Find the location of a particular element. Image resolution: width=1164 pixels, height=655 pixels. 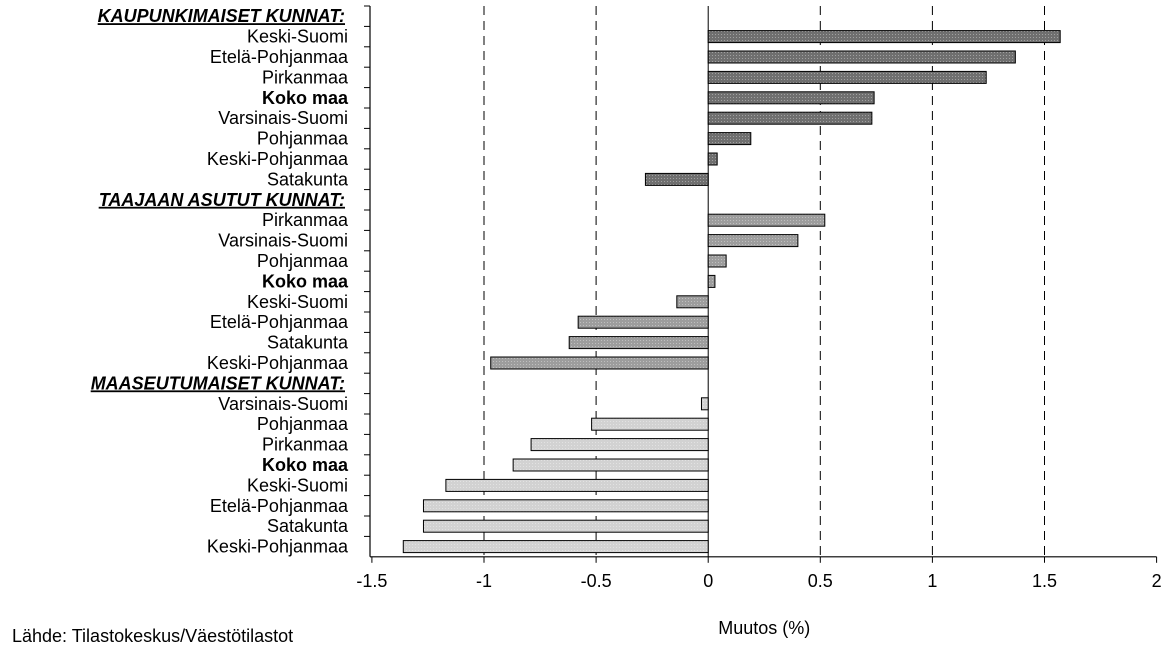

x-tick-label: 1 is located at coordinates (932, 581).